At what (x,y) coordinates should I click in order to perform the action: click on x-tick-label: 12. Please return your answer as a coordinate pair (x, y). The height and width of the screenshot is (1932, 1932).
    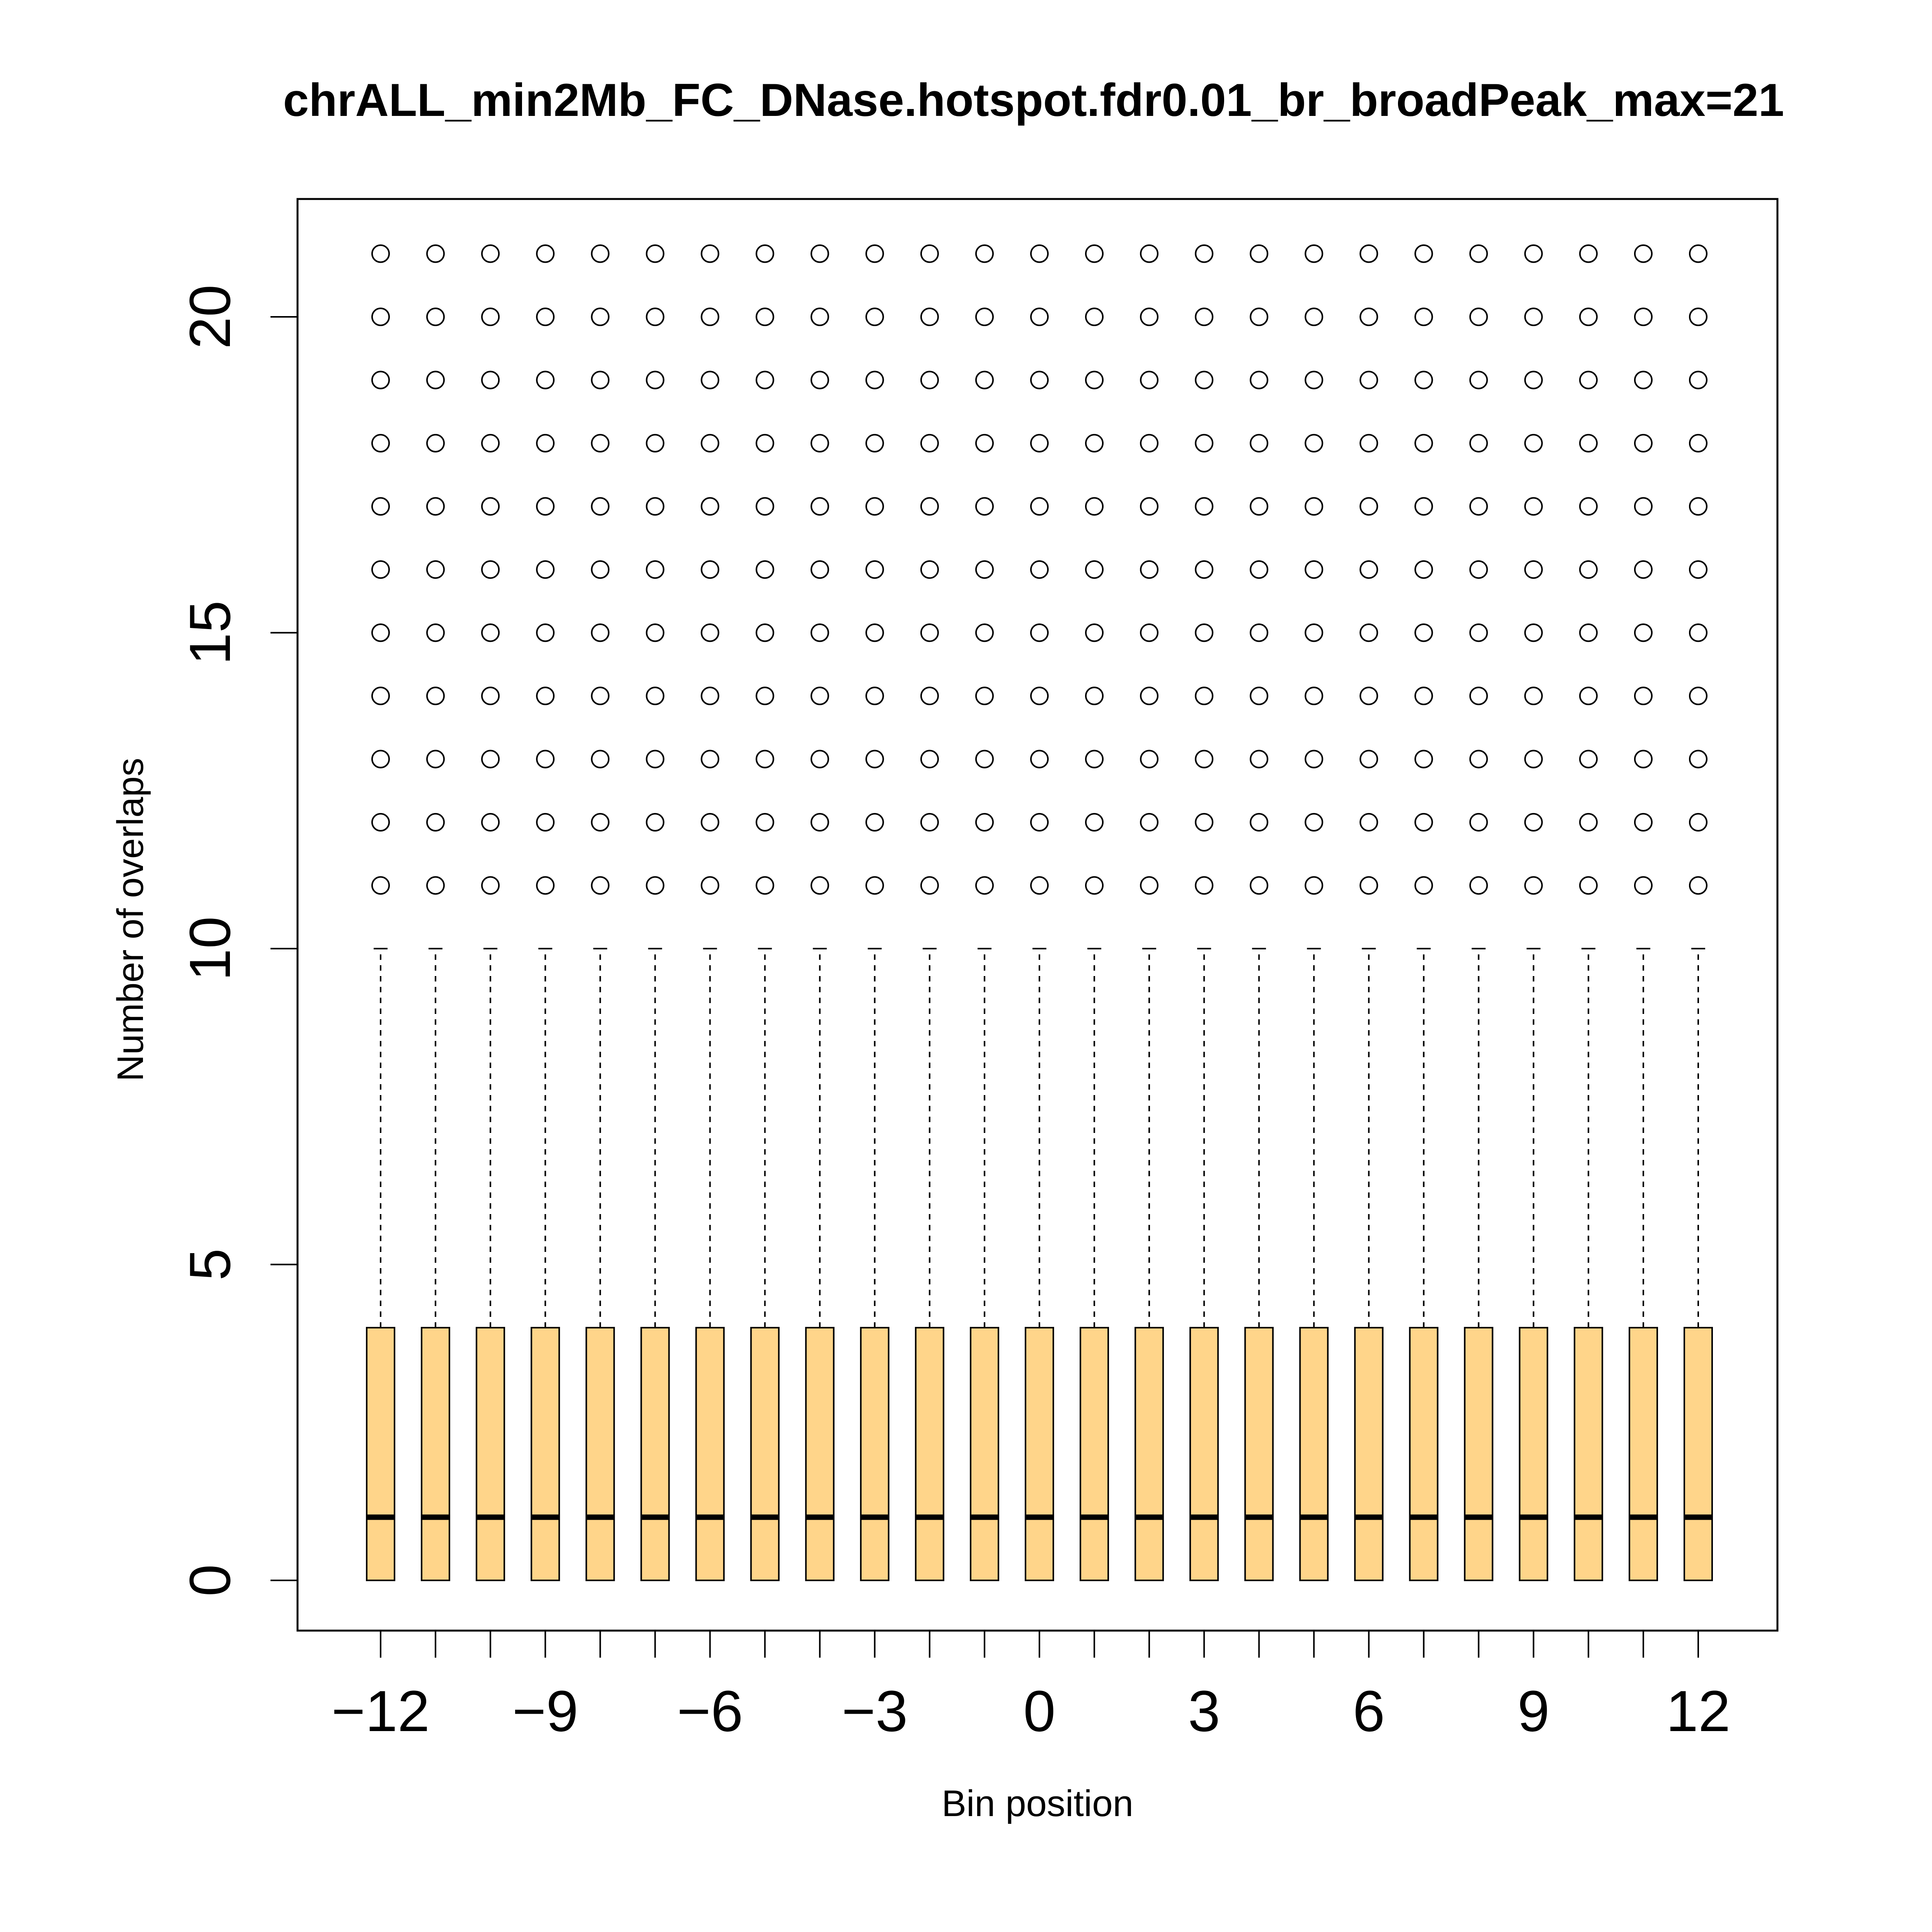
    Looking at the image, I should click on (1699, 1711).